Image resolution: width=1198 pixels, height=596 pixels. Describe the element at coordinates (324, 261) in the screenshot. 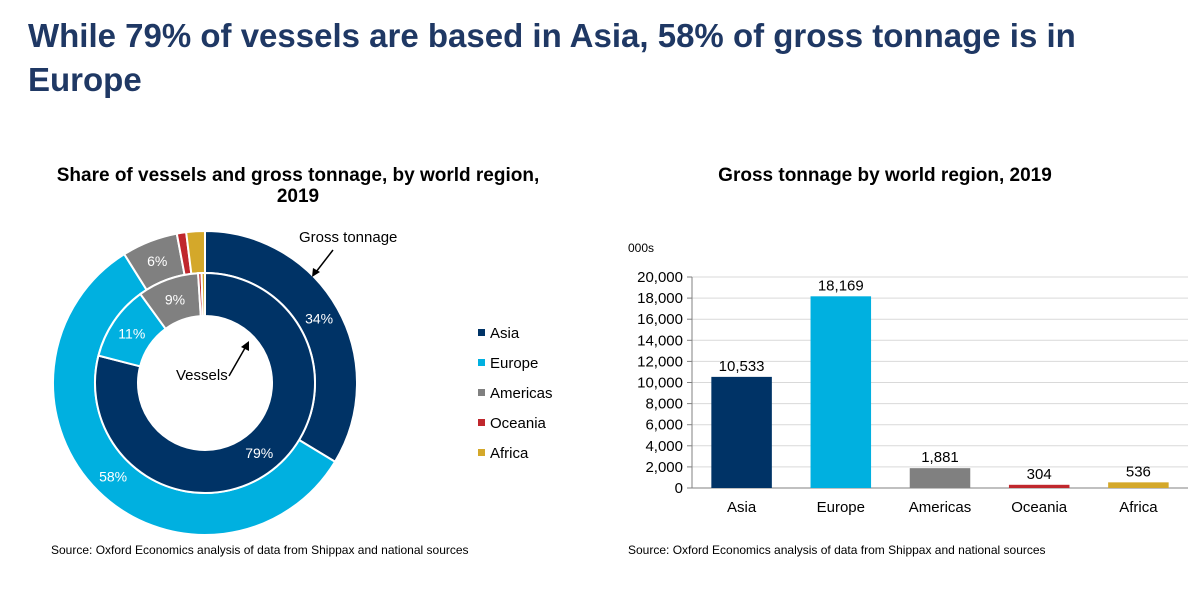

I see `gross-tonnage-arrow` at that location.